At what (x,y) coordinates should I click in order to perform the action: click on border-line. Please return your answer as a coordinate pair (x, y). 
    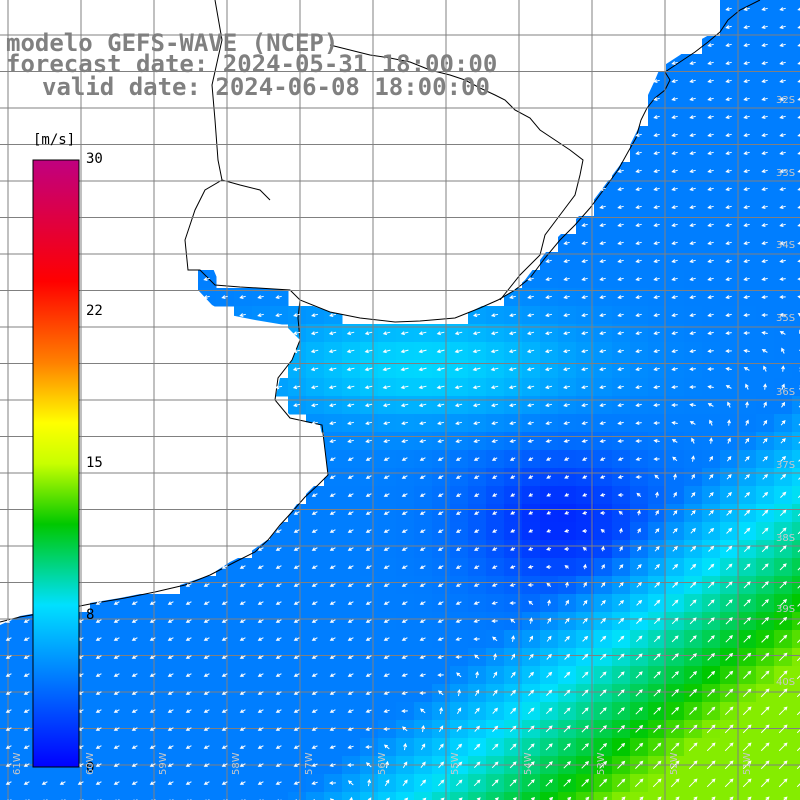
    Looking at the image, I should click on (246, 190).